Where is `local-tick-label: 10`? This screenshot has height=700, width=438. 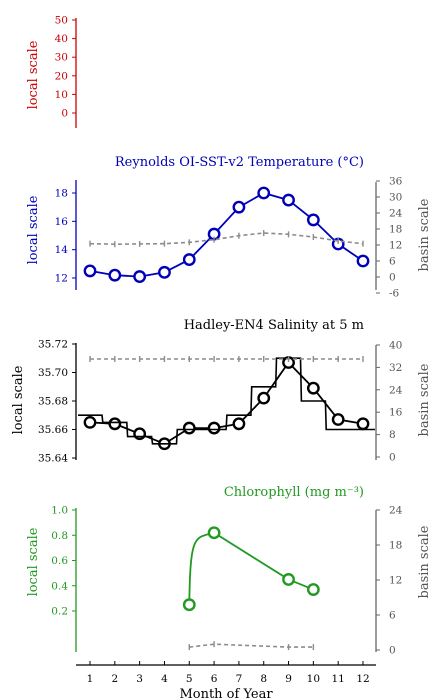 local-tick-label: 10 is located at coordinates (61, 95).